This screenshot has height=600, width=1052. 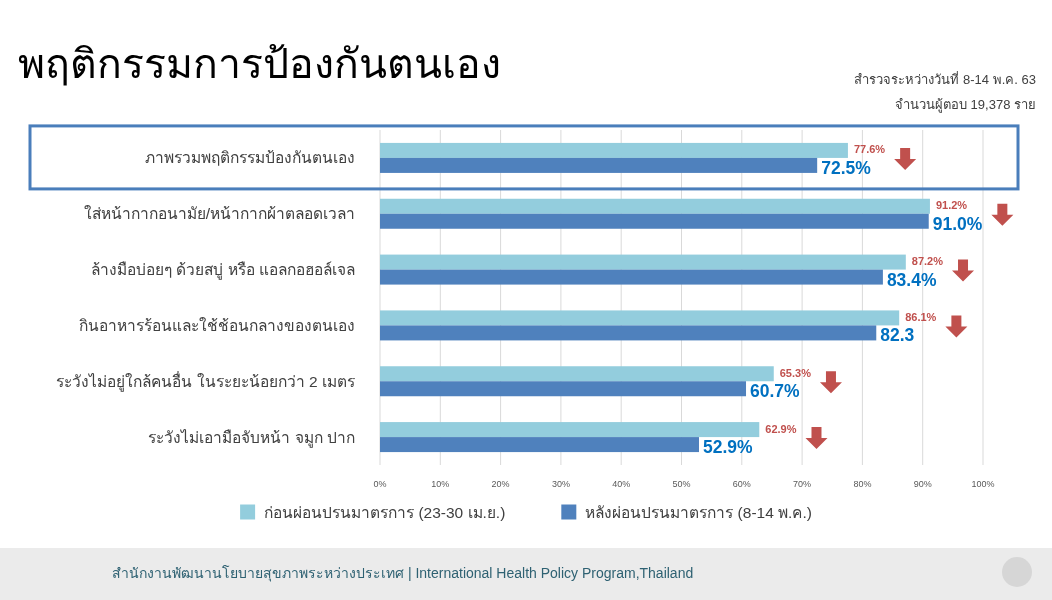 What do you see at coordinates (251, 438) in the screenshot?
I see `y-tick-label: ระวังไม่เอามือจับหน้า จมูก ปาก` at bounding box center [251, 438].